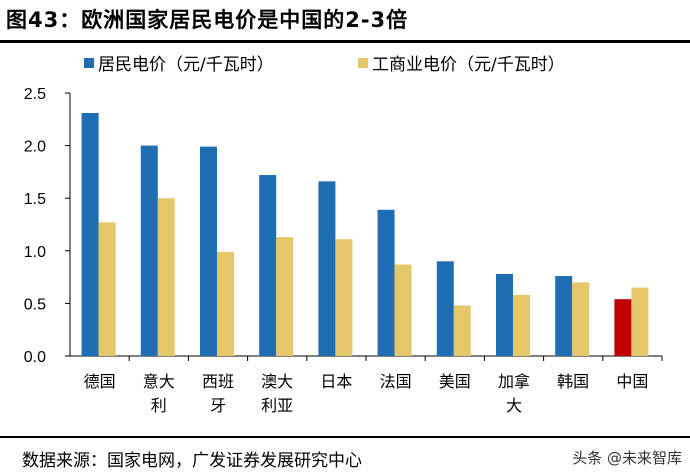 The image size is (690, 475). What do you see at coordinates (513, 393) in the screenshot?
I see `x-tick-label: 加拿大` at bounding box center [513, 393].